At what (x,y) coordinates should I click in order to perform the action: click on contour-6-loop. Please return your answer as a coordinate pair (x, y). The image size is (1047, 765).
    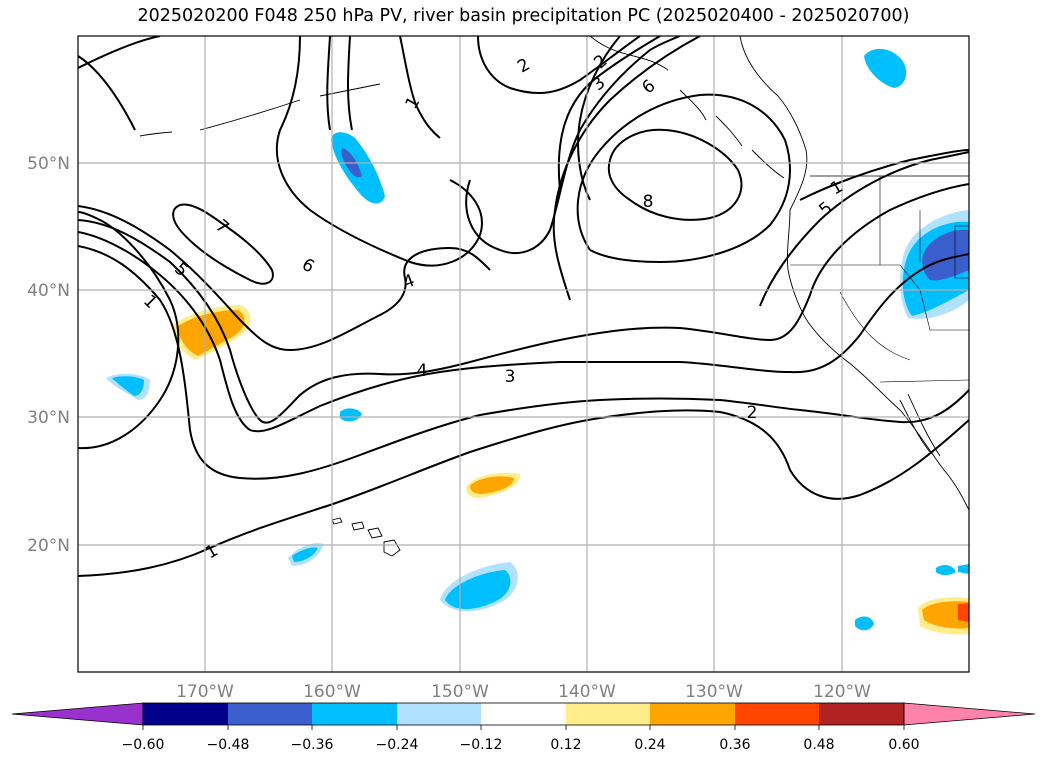
    Looking at the image, I should click on (533, 151).